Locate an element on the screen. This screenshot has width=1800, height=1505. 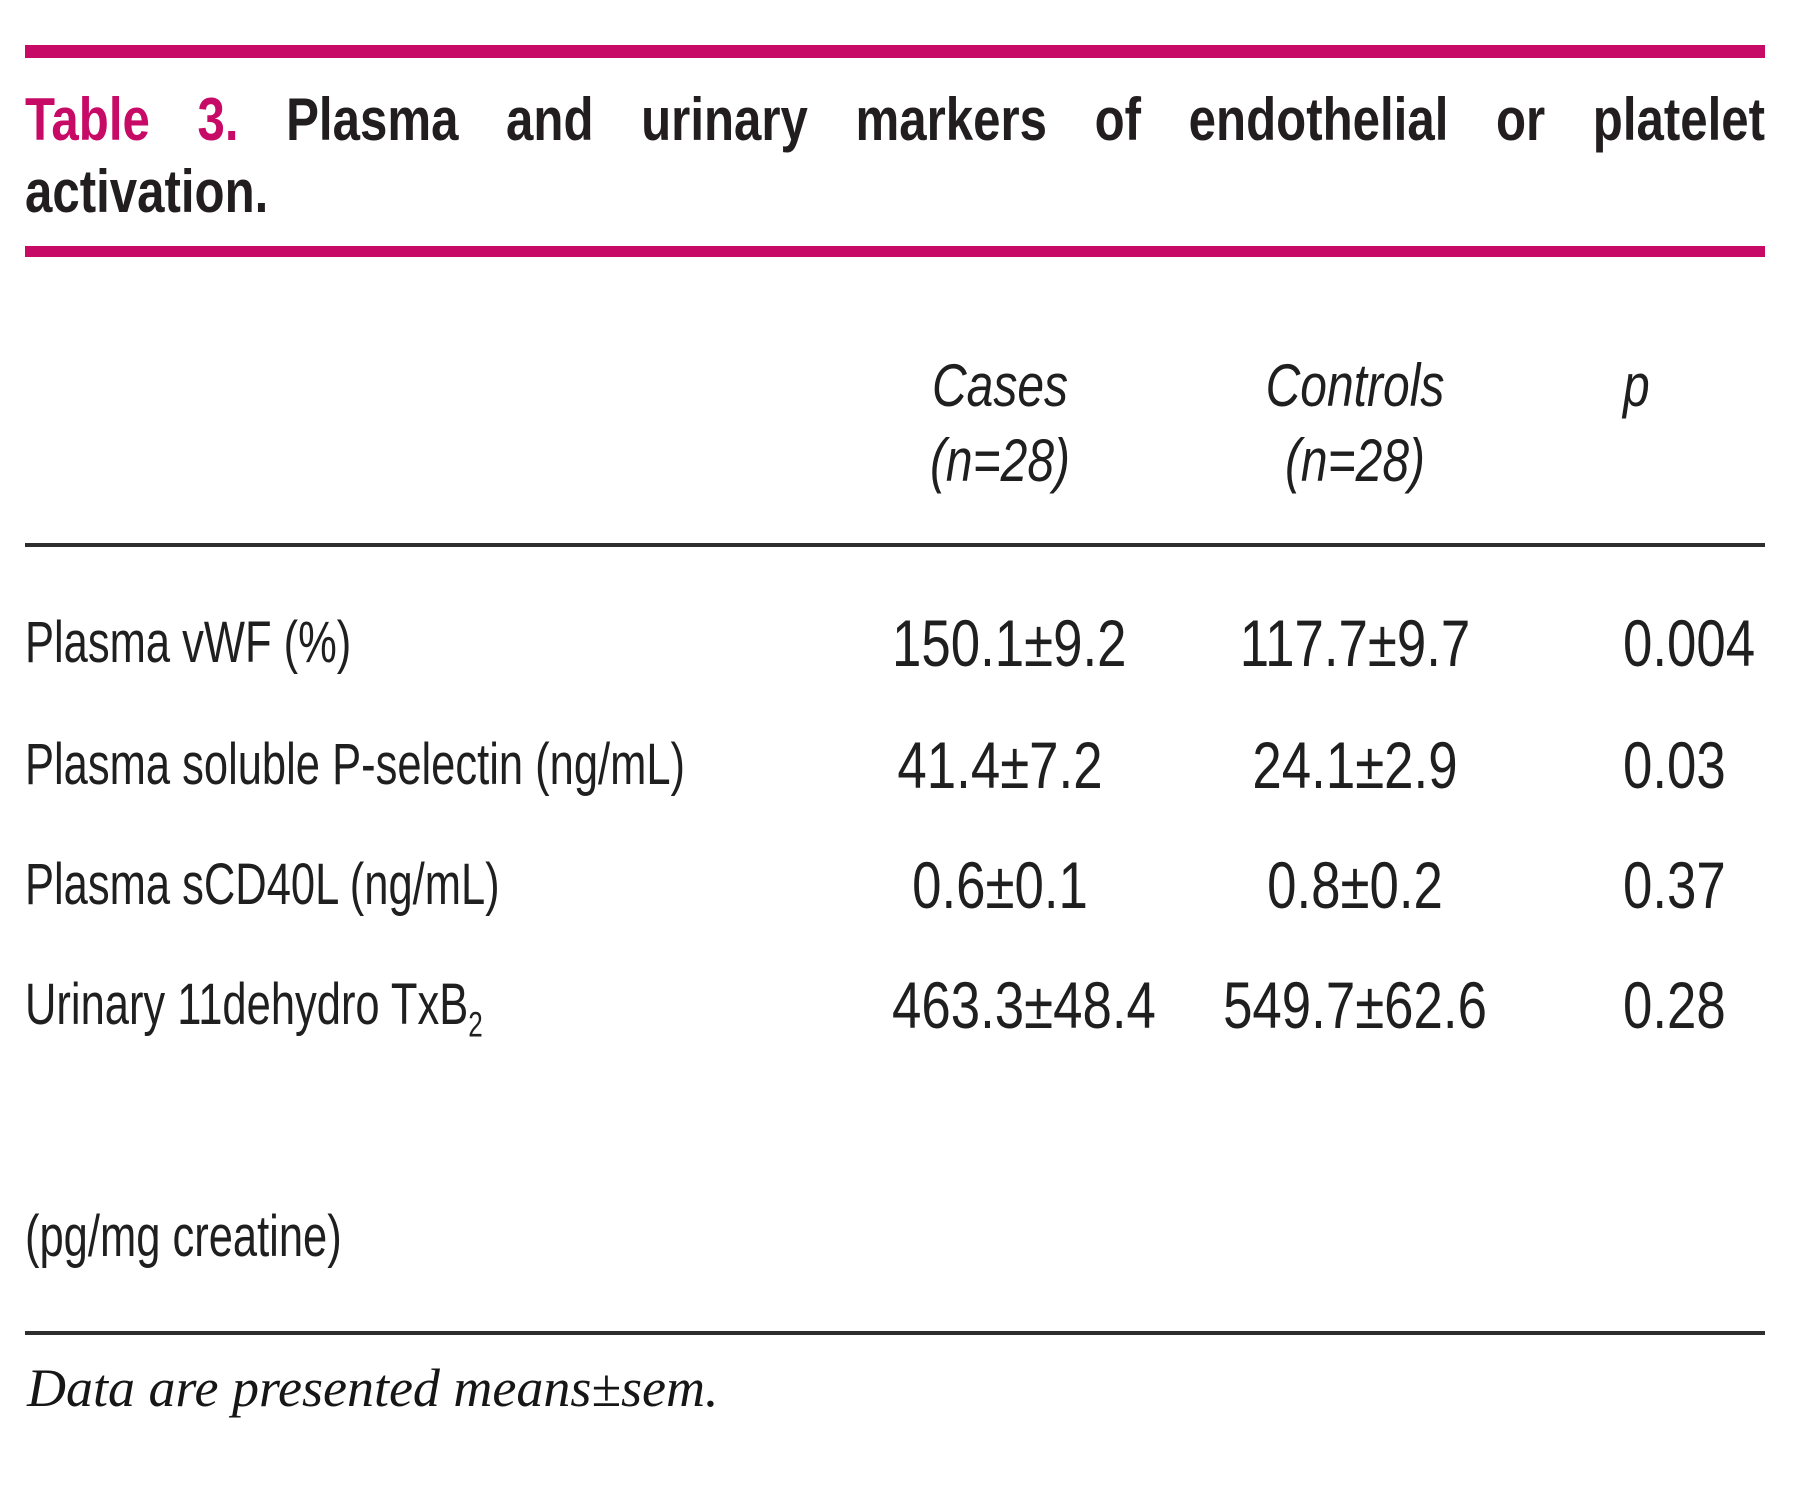
controls-value: 549.7±62.6 is located at coordinates (1355, 1005).